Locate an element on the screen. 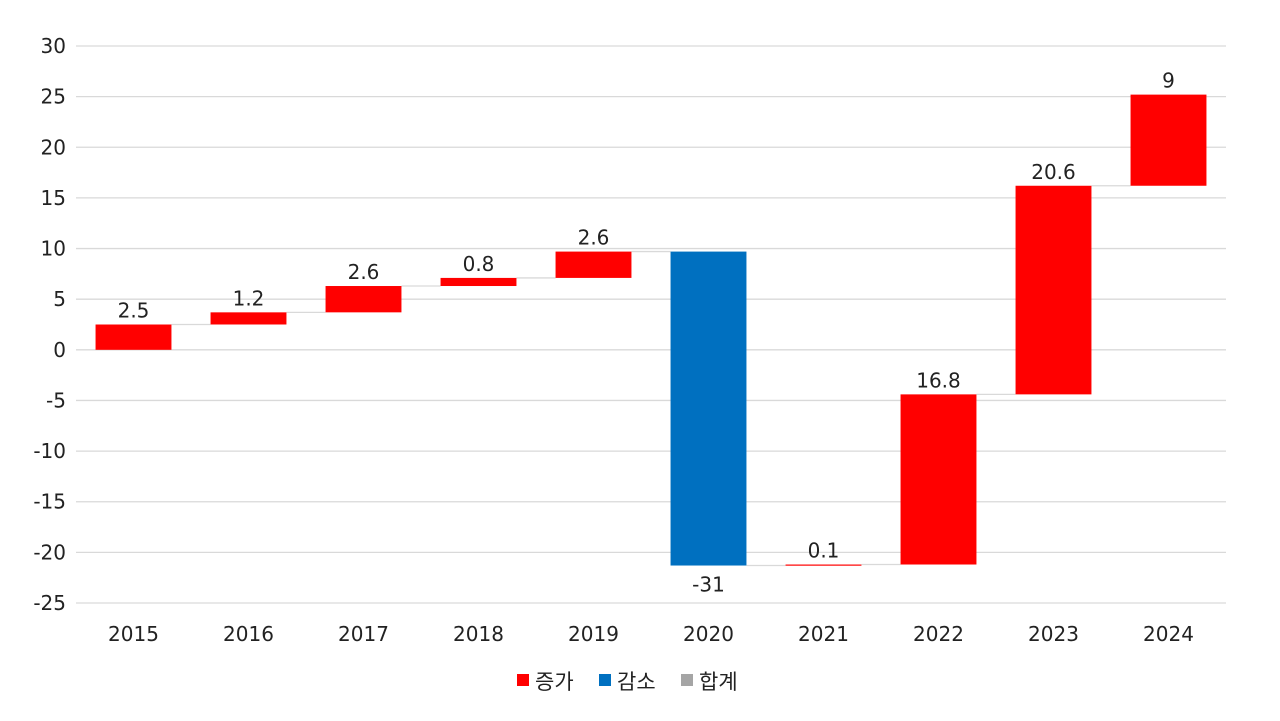 The image size is (1280, 721). data-label: 2.5 is located at coordinates (134, 311).